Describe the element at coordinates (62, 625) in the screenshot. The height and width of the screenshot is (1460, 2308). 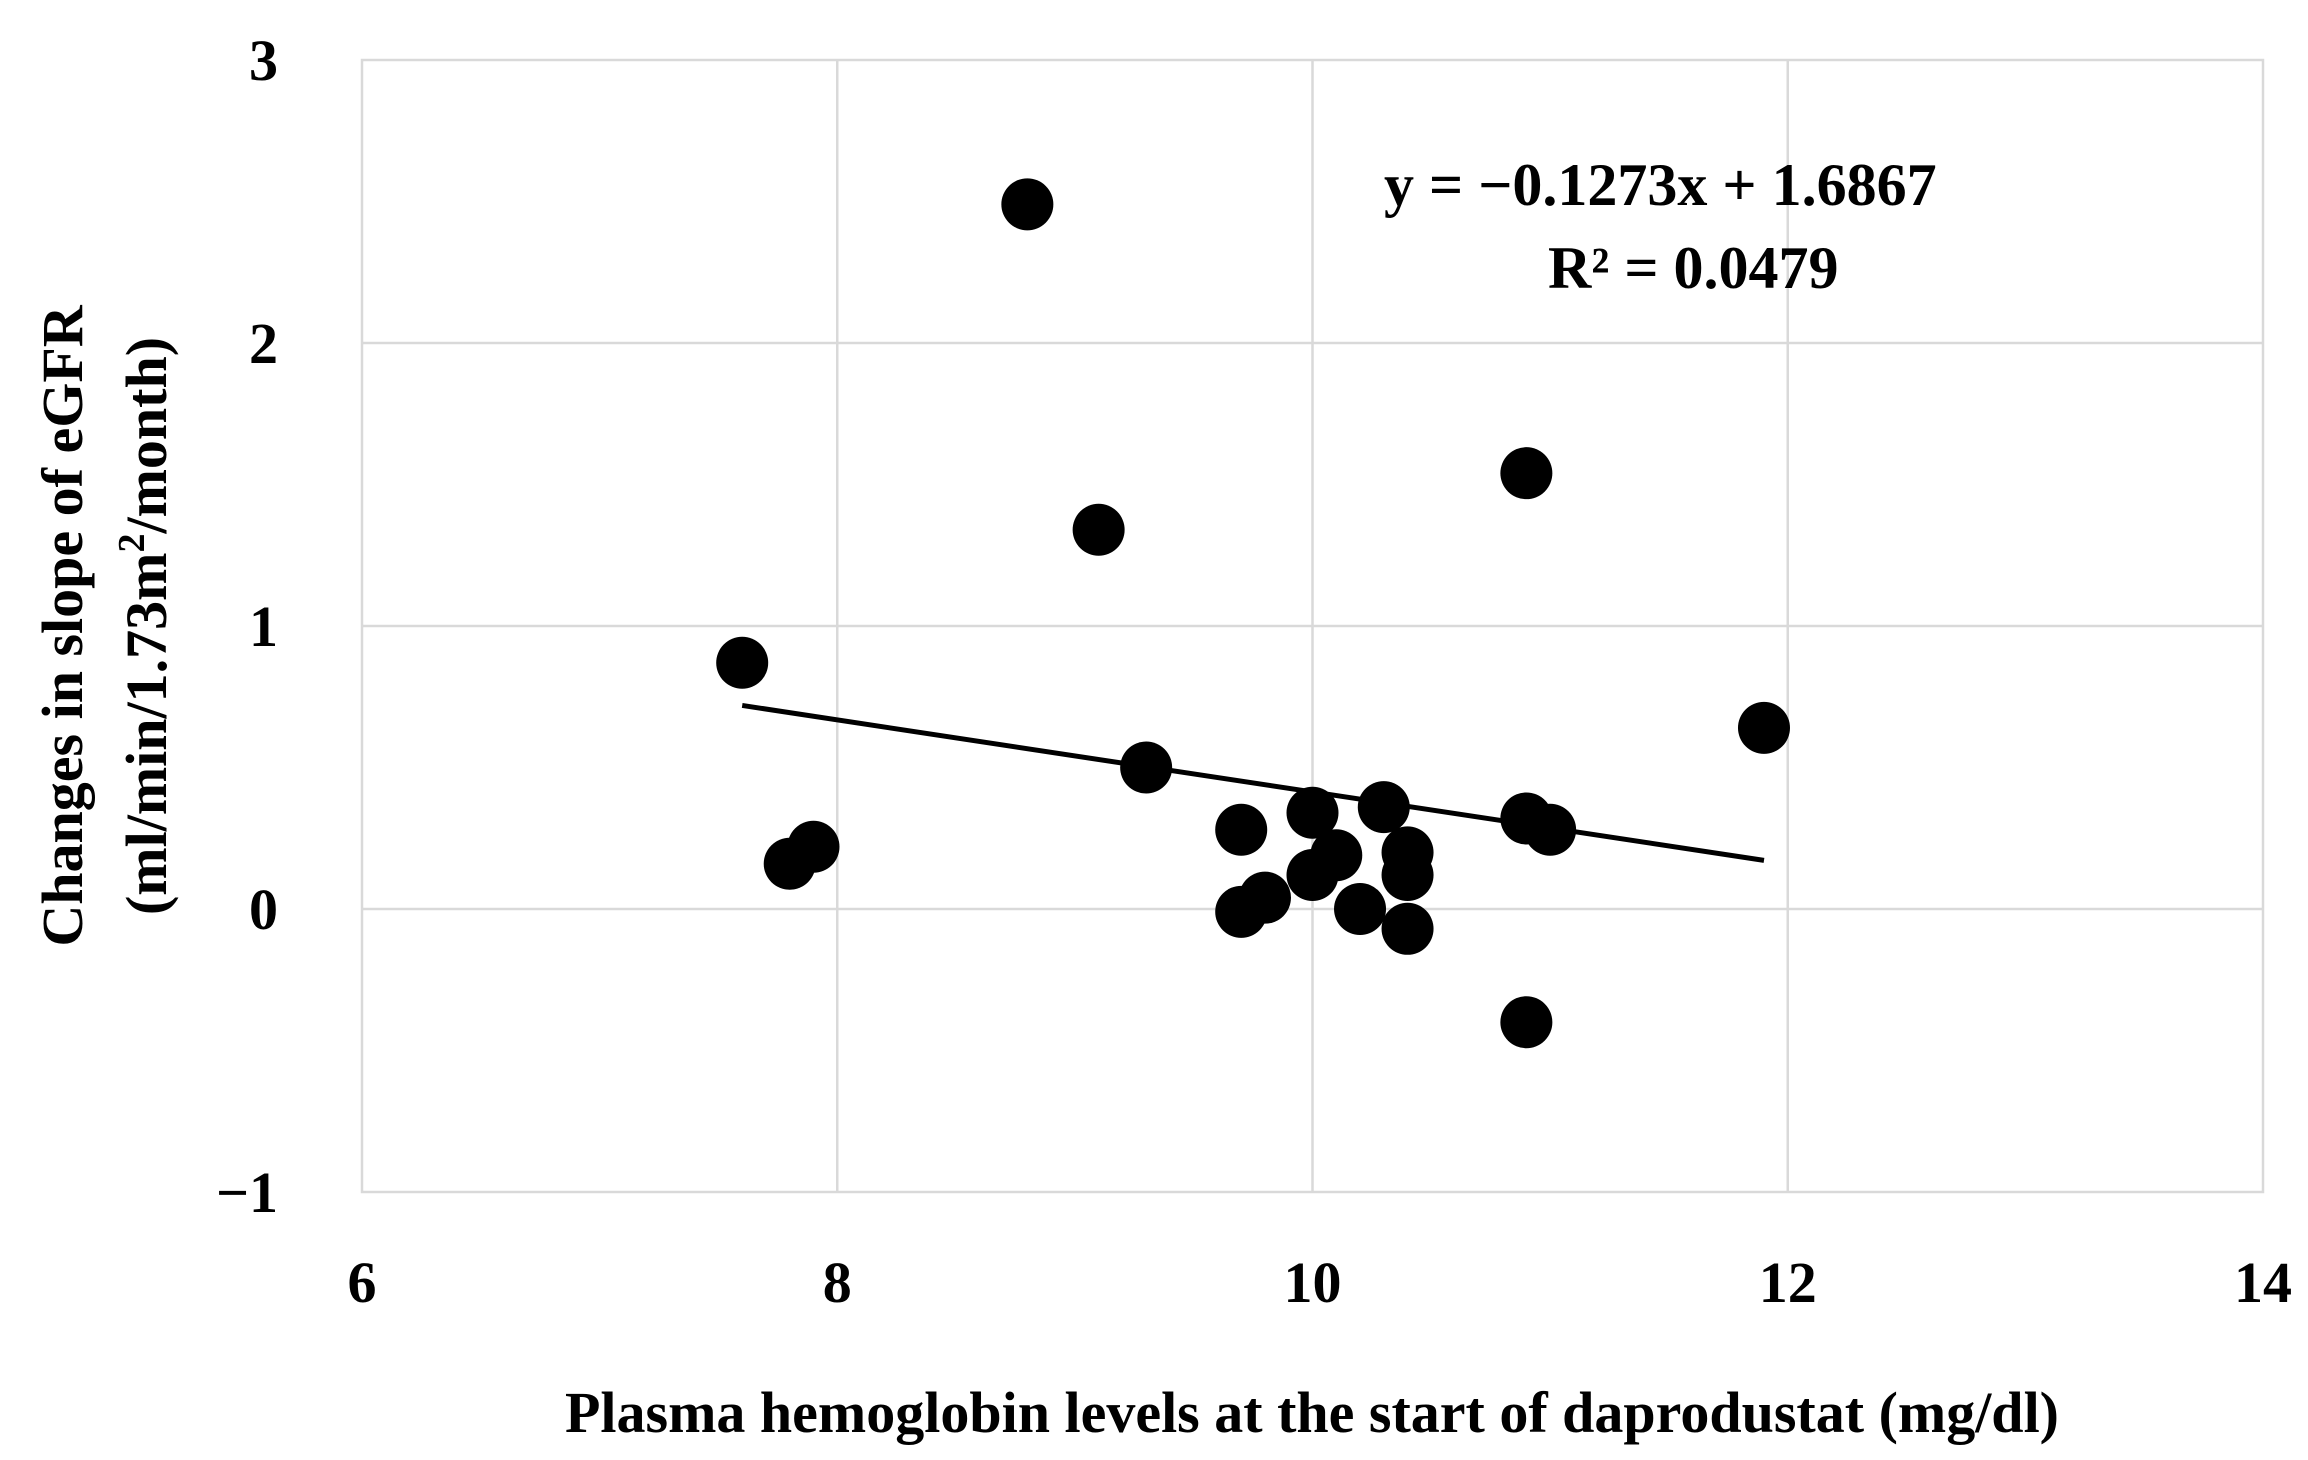
I see `y-axis-title-line1: Changes in slope of eGFR` at that location.